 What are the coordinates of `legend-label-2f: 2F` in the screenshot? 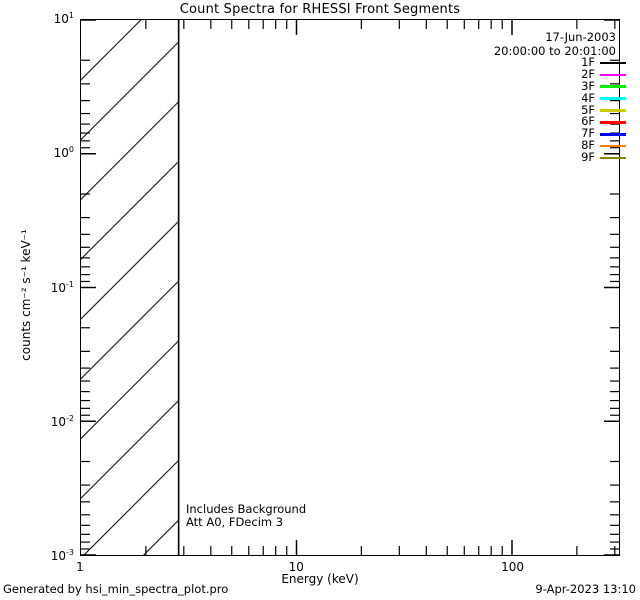 It's located at (588, 73).